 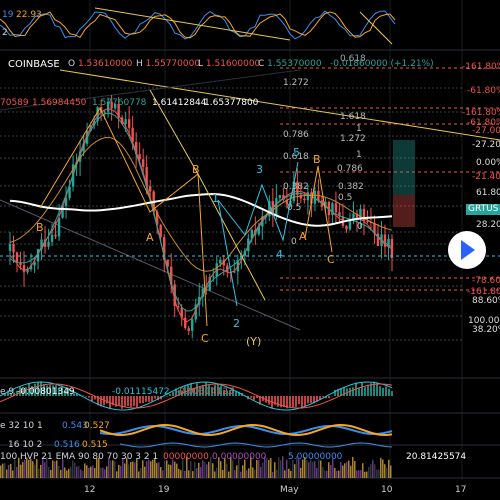 I want to click on fib-label: 0.382, so click(x=351, y=187).